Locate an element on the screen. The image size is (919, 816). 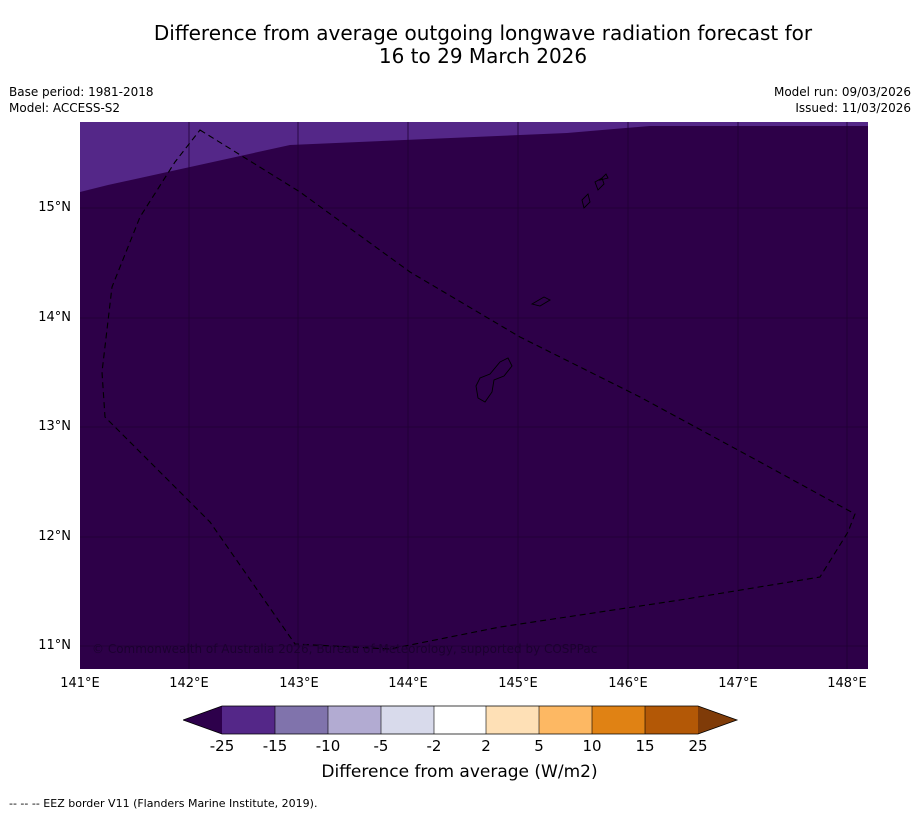
lon-label-147e: 147°E is located at coordinates (738, 683).